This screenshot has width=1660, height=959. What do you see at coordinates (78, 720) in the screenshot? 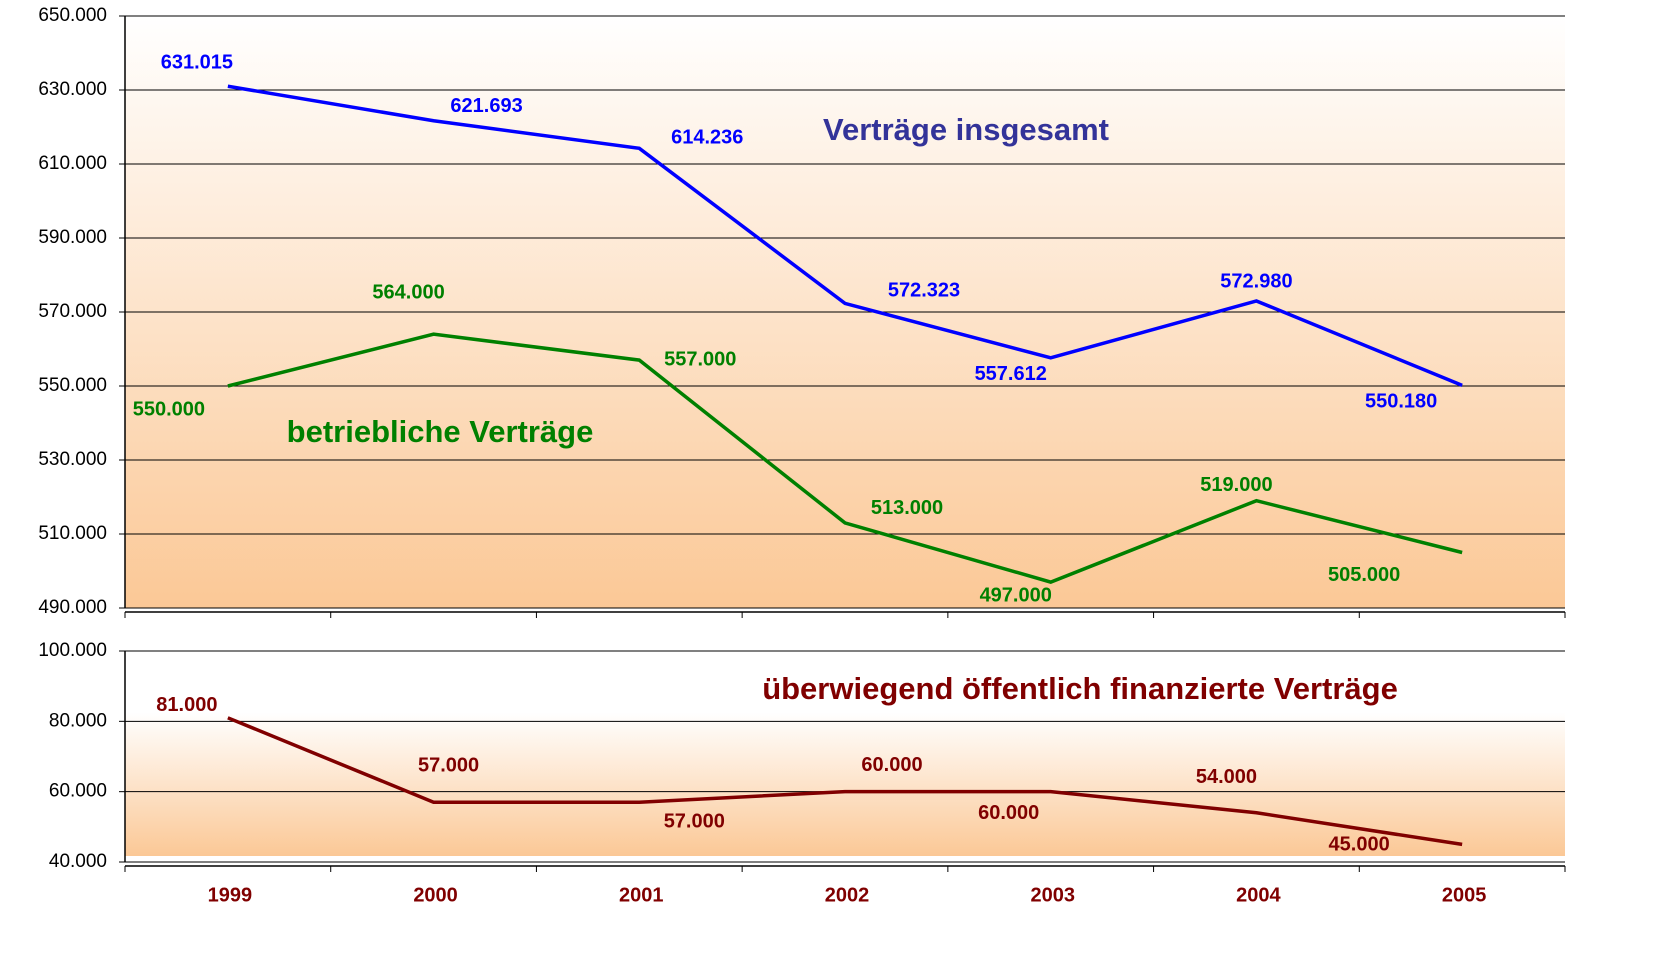
I see `y-tick-label: 80.000` at bounding box center [78, 720].